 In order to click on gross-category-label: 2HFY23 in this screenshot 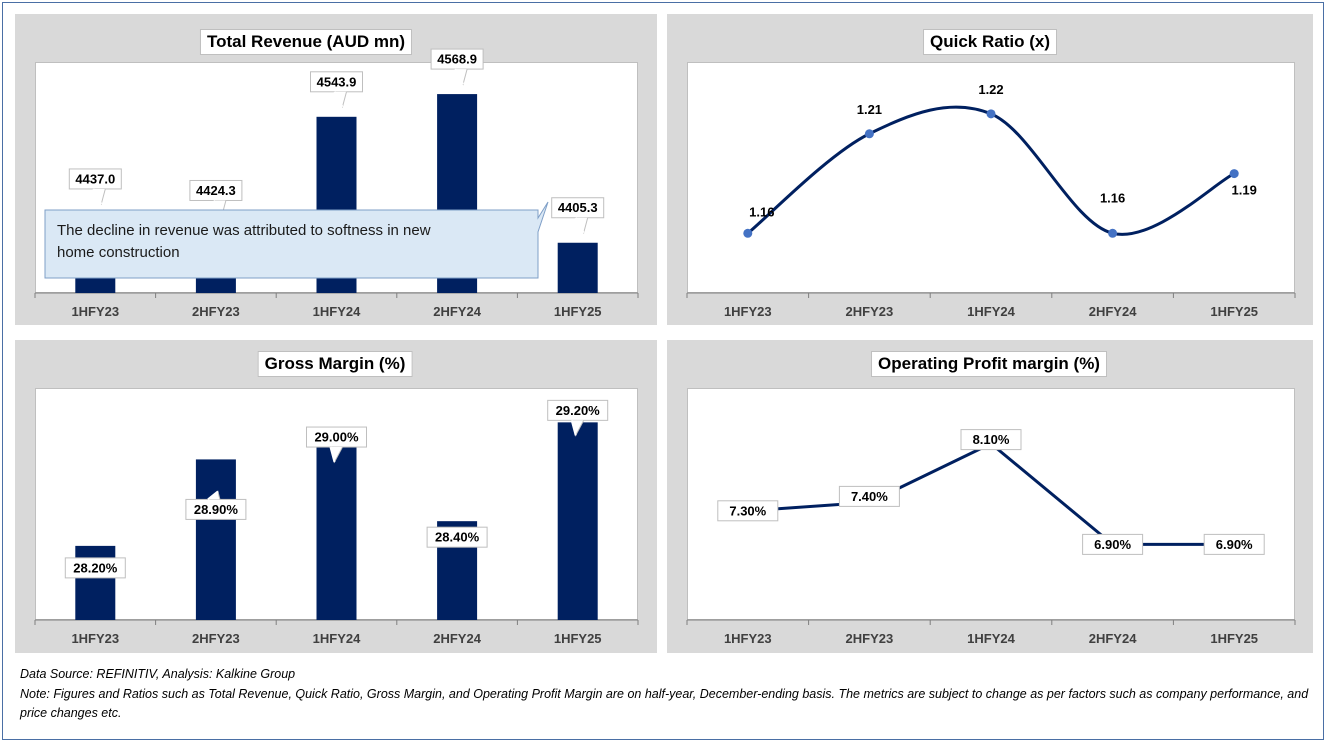, I will do `click(216, 638)`.